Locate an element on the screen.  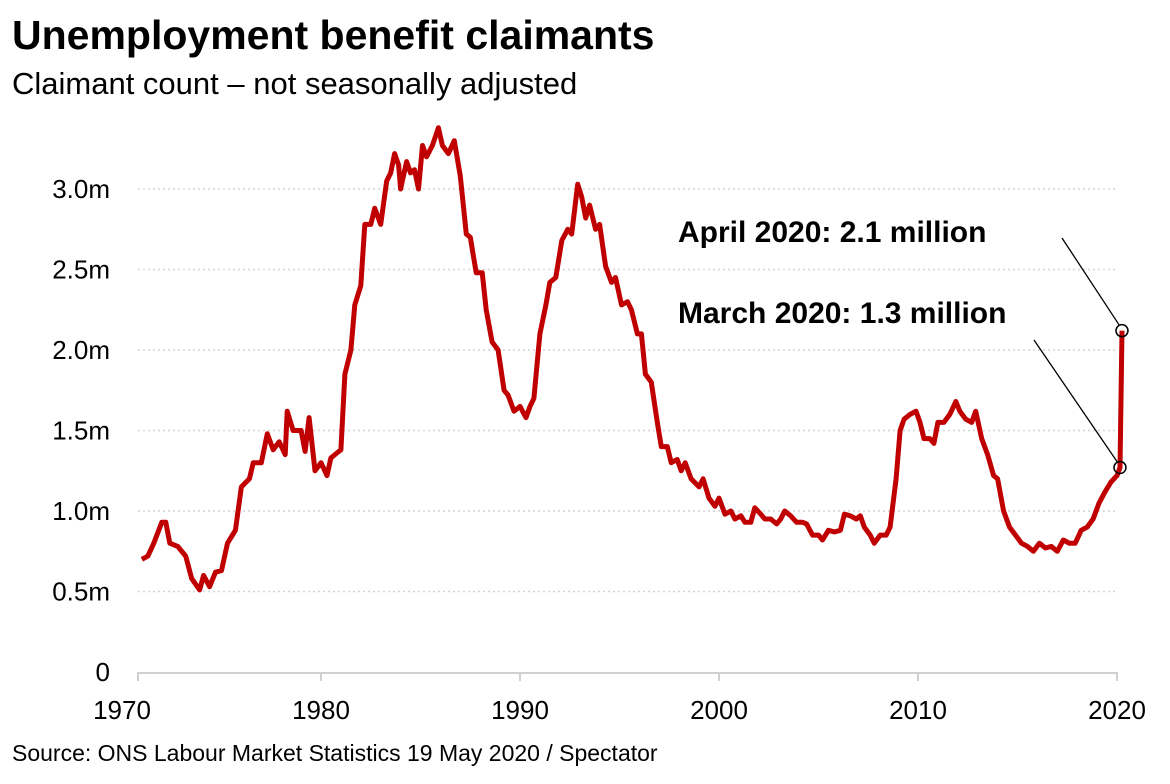
y-tick-label: 2.5m is located at coordinates (81, 270).